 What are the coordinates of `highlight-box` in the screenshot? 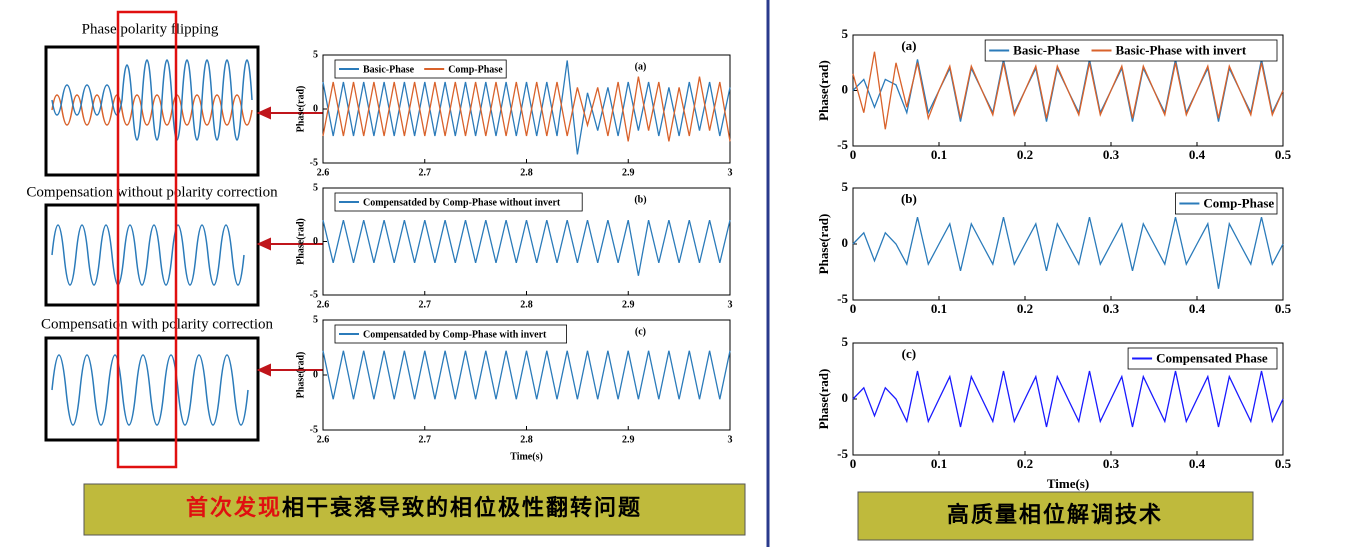 It's located at (147, 239).